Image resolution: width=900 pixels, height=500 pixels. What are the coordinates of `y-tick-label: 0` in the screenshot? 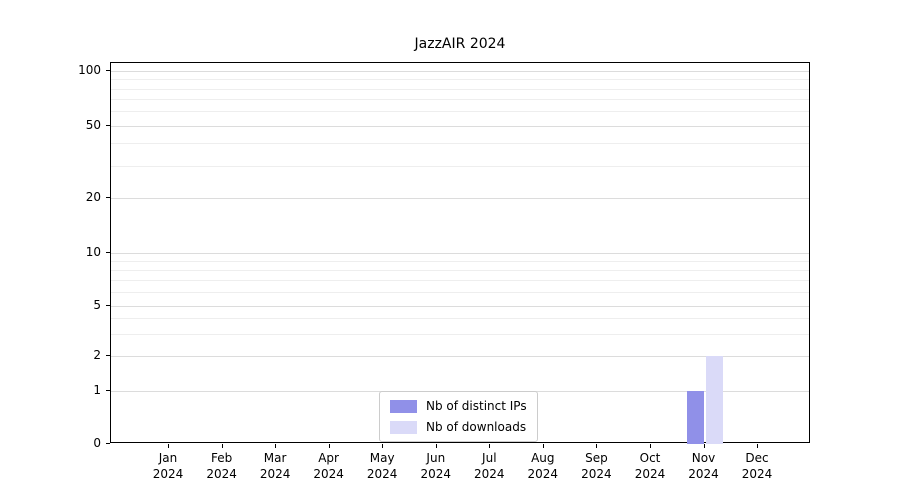 It's located at (97, 443).